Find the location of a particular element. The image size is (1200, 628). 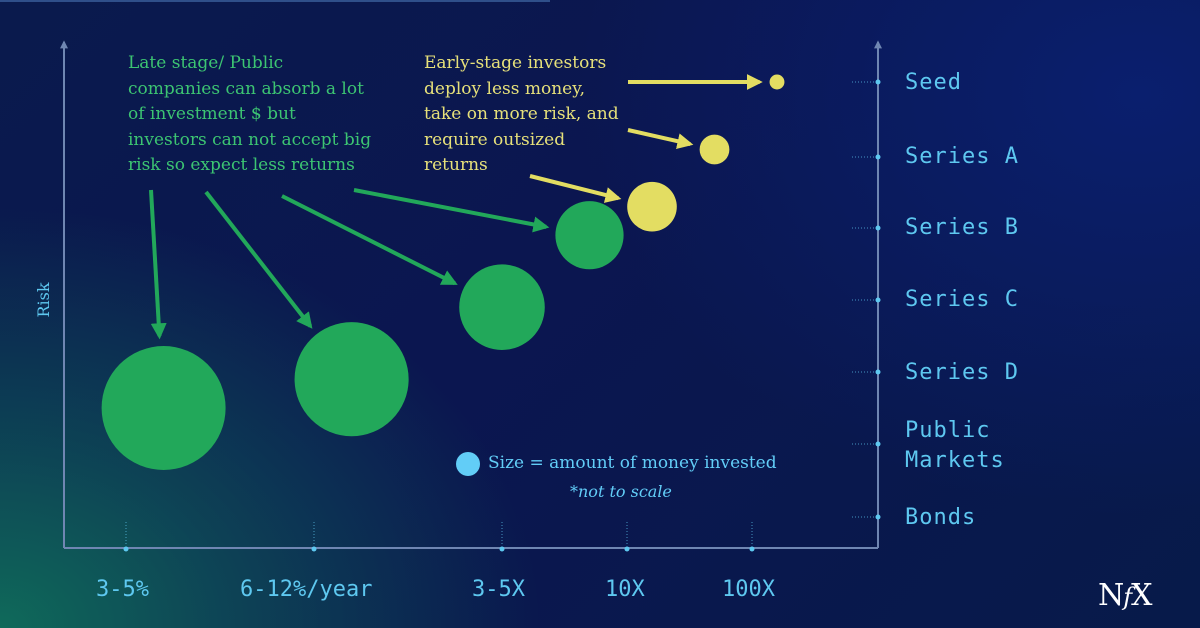

x-tick-3-5x: 3-5X is located at coordinates (498, 589).